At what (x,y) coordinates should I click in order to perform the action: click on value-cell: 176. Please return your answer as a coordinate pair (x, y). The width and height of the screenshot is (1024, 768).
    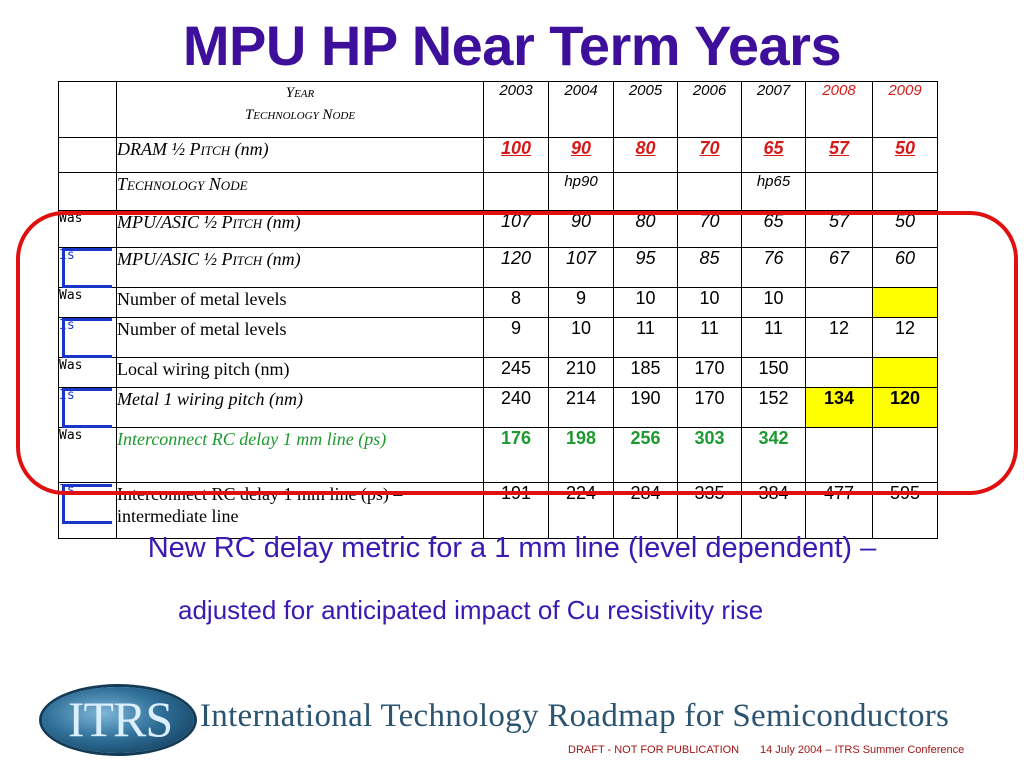
    Looking at the image, I should click on (516, 455).